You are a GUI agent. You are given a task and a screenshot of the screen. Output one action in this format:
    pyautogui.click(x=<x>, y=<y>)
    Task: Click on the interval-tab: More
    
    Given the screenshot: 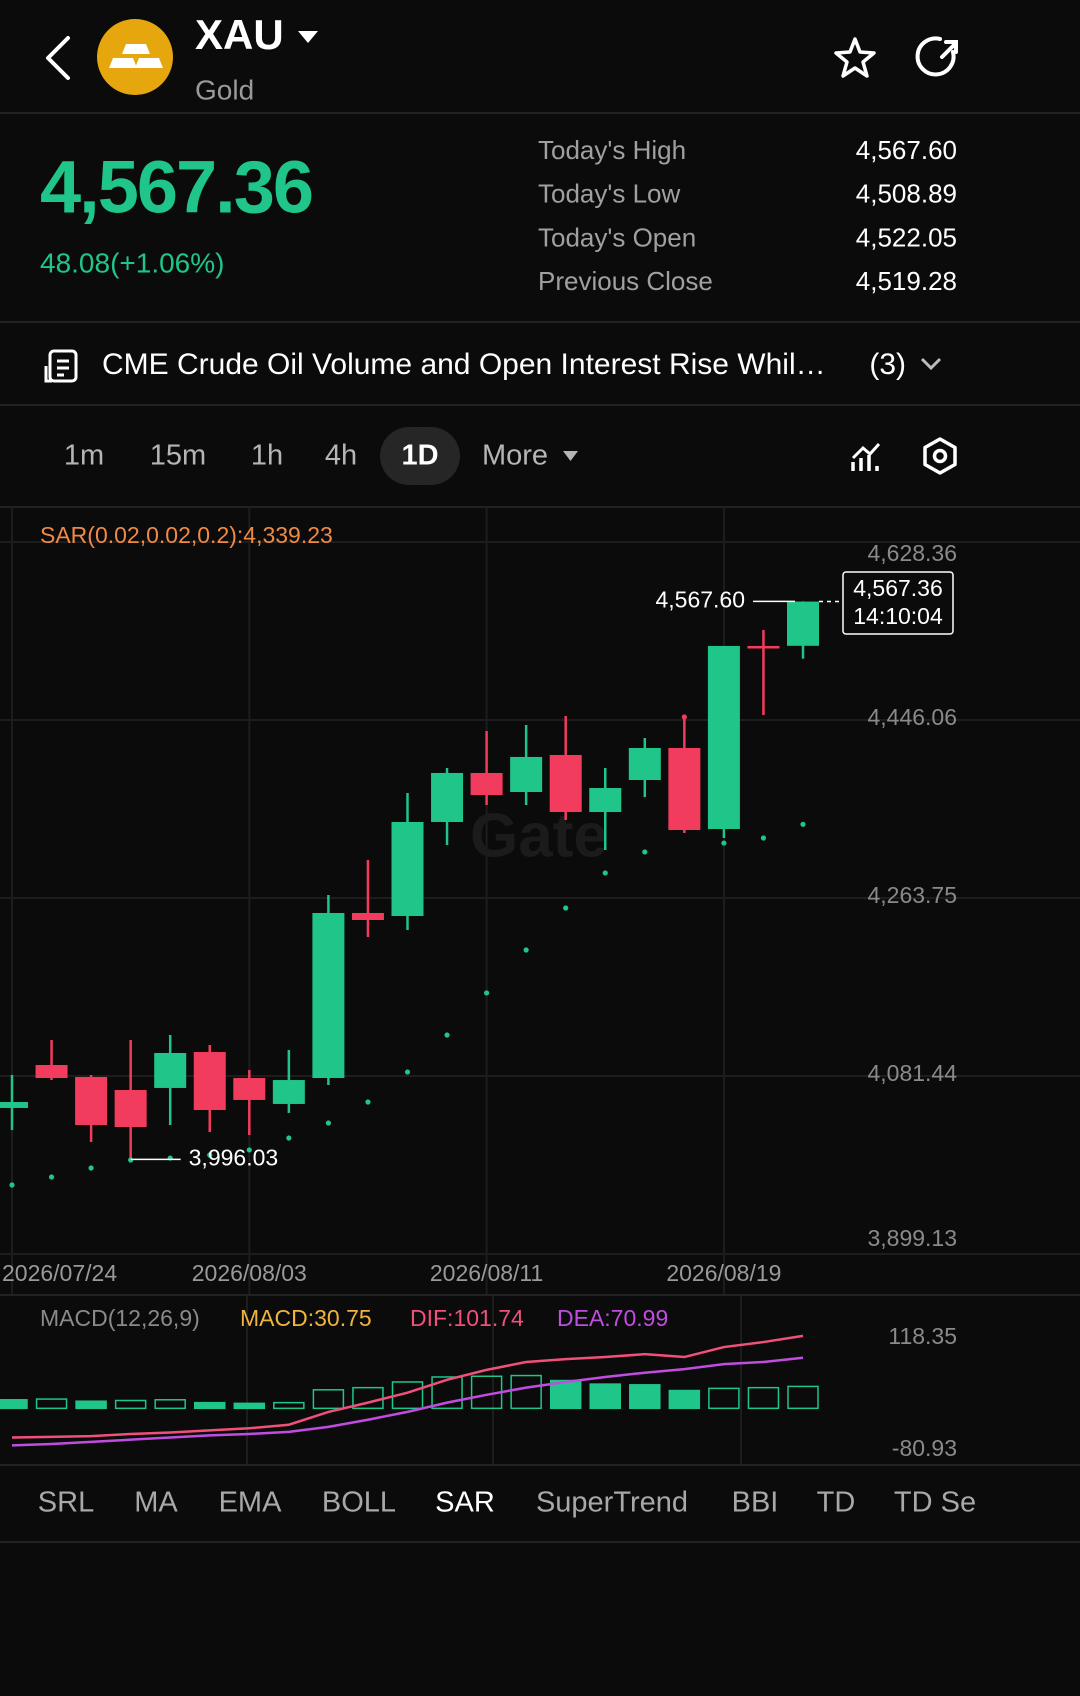 What is the action you would take?
    pyautogui.click(x=515, y=456)
    